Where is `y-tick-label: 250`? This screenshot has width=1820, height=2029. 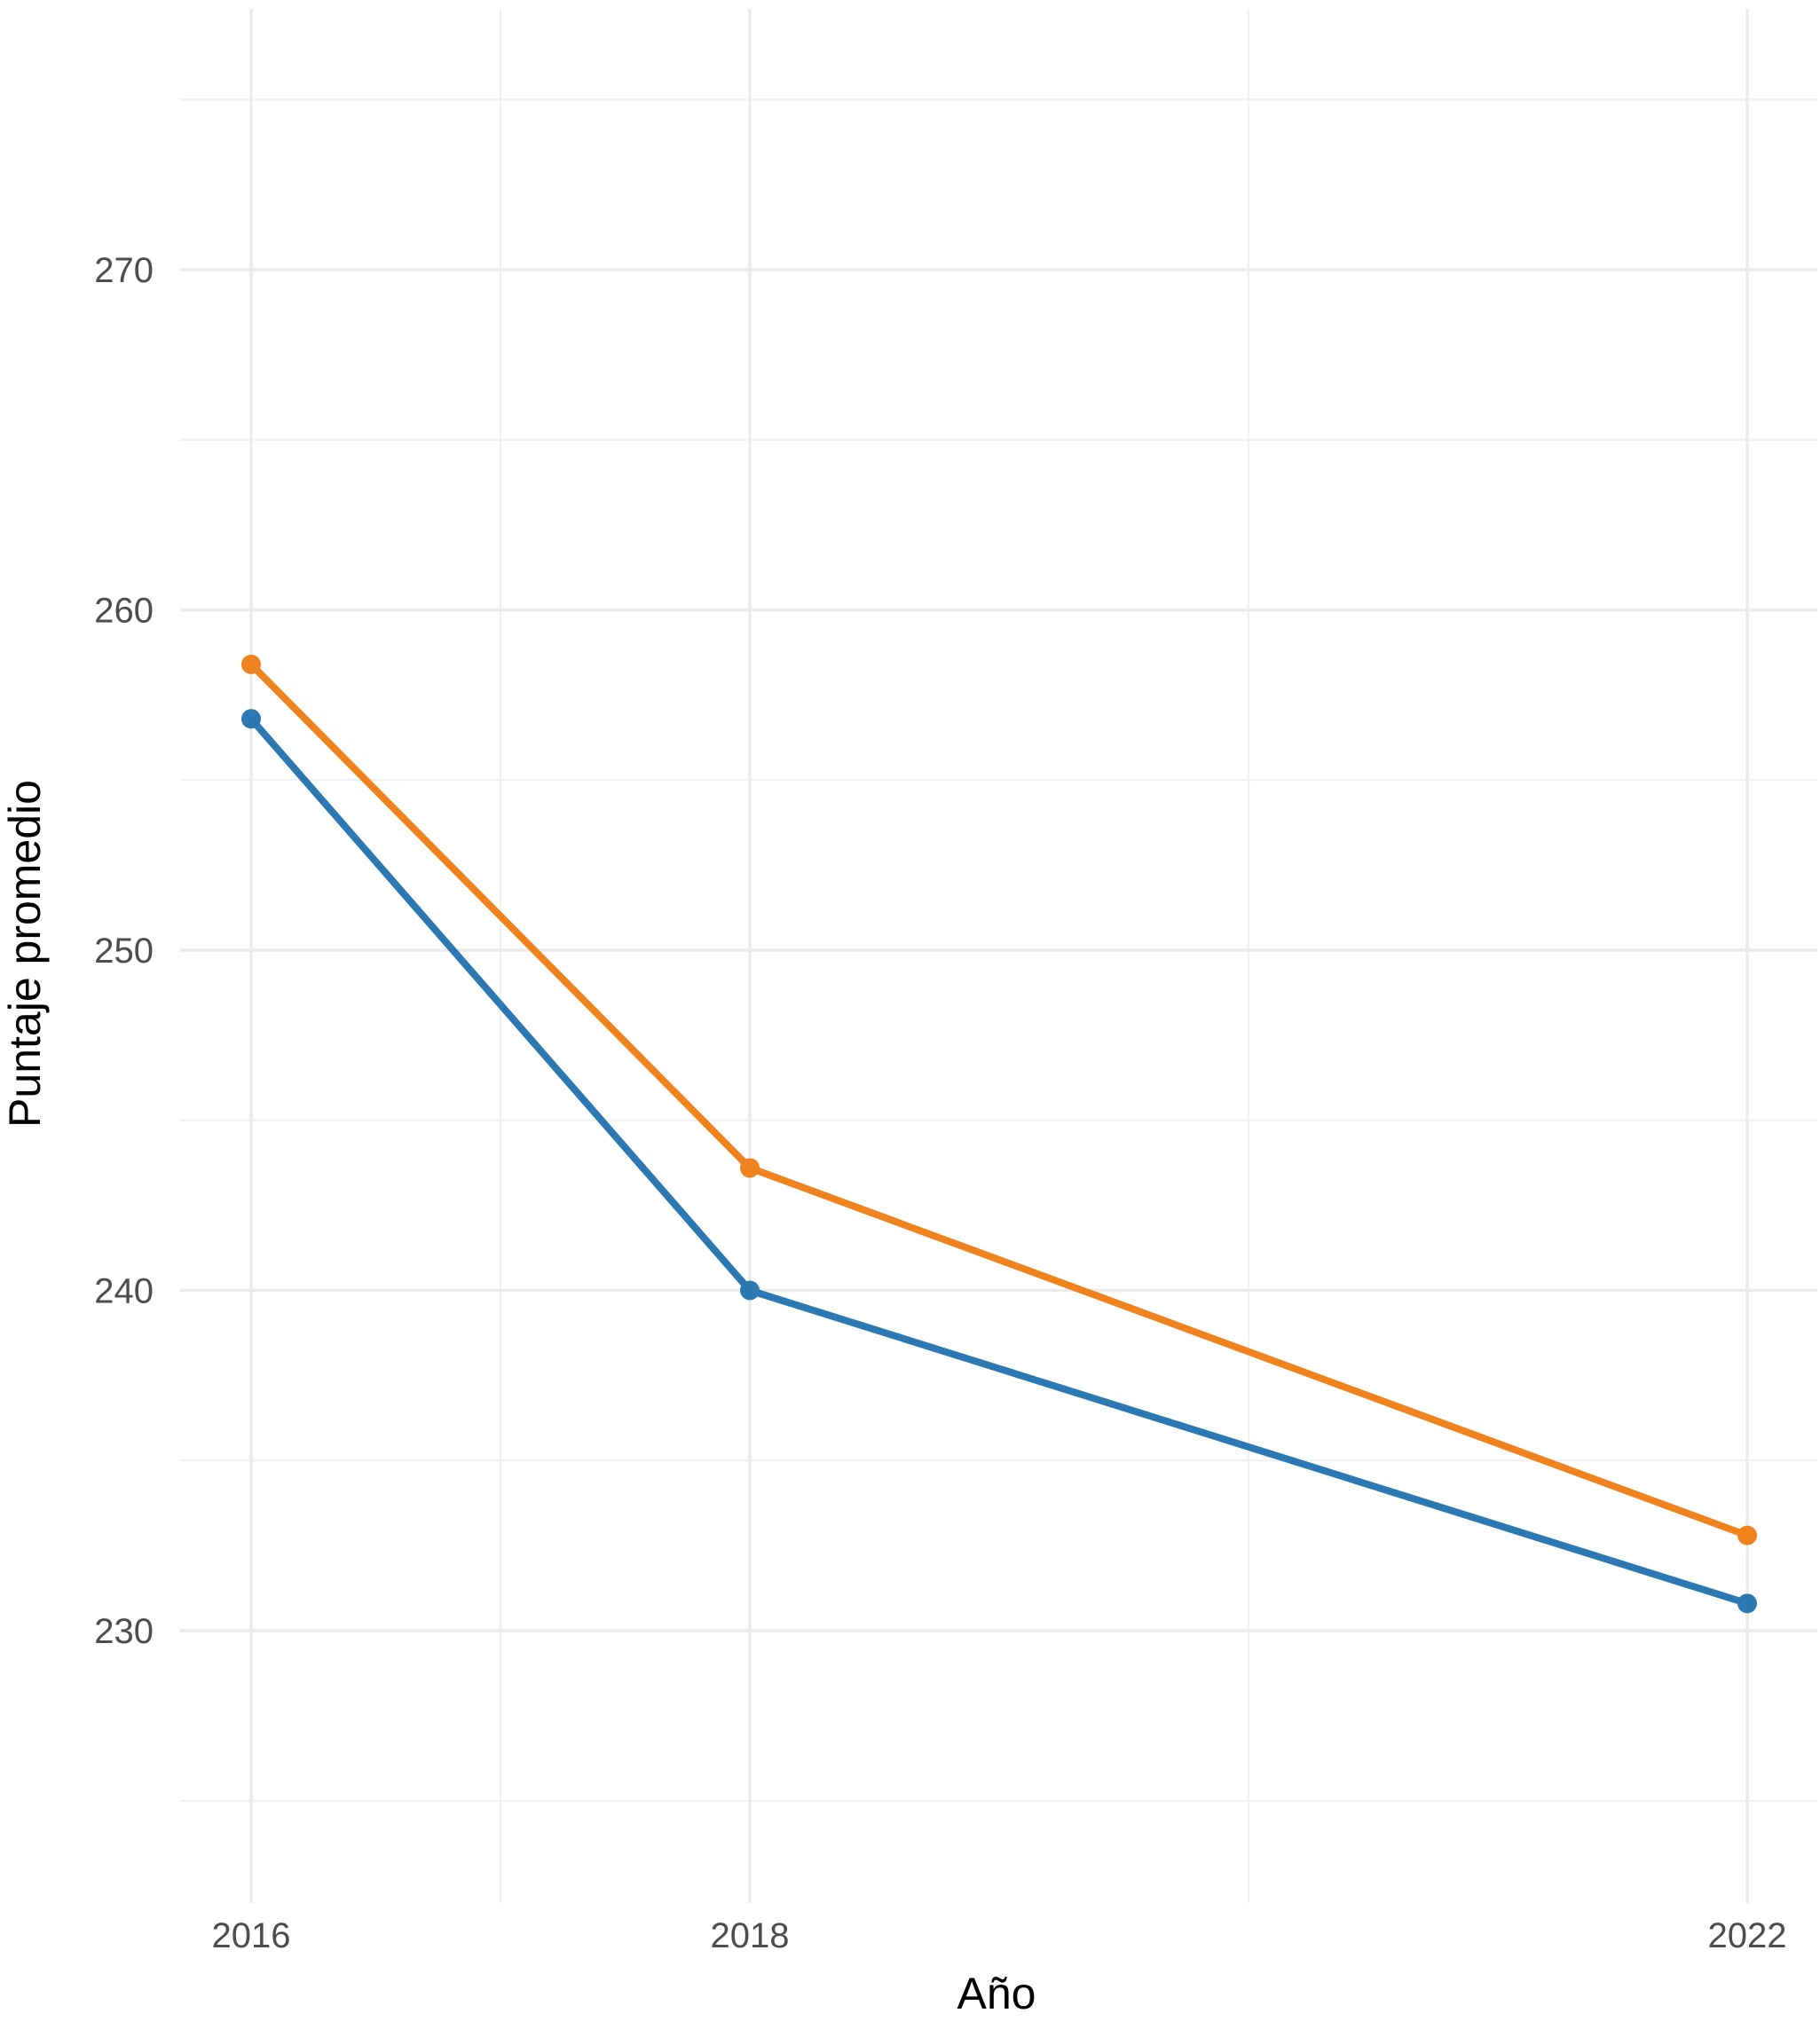
y-tick-label: 250 is located at coordinates (124, 952).